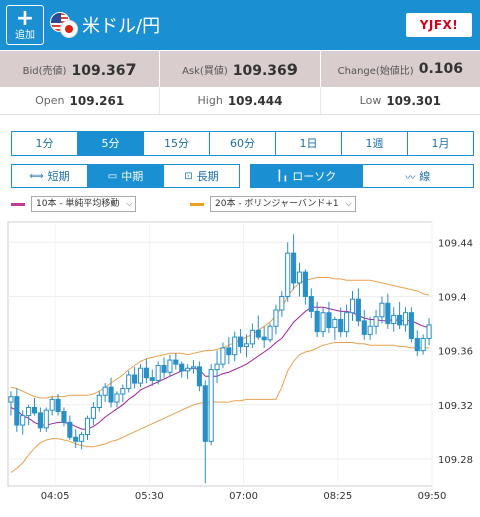 This screenshot has width=480, height=517. Describe the element at coordinates (149, 496) in the screenshot. I see `x-tick-label: 05:30` at that location.